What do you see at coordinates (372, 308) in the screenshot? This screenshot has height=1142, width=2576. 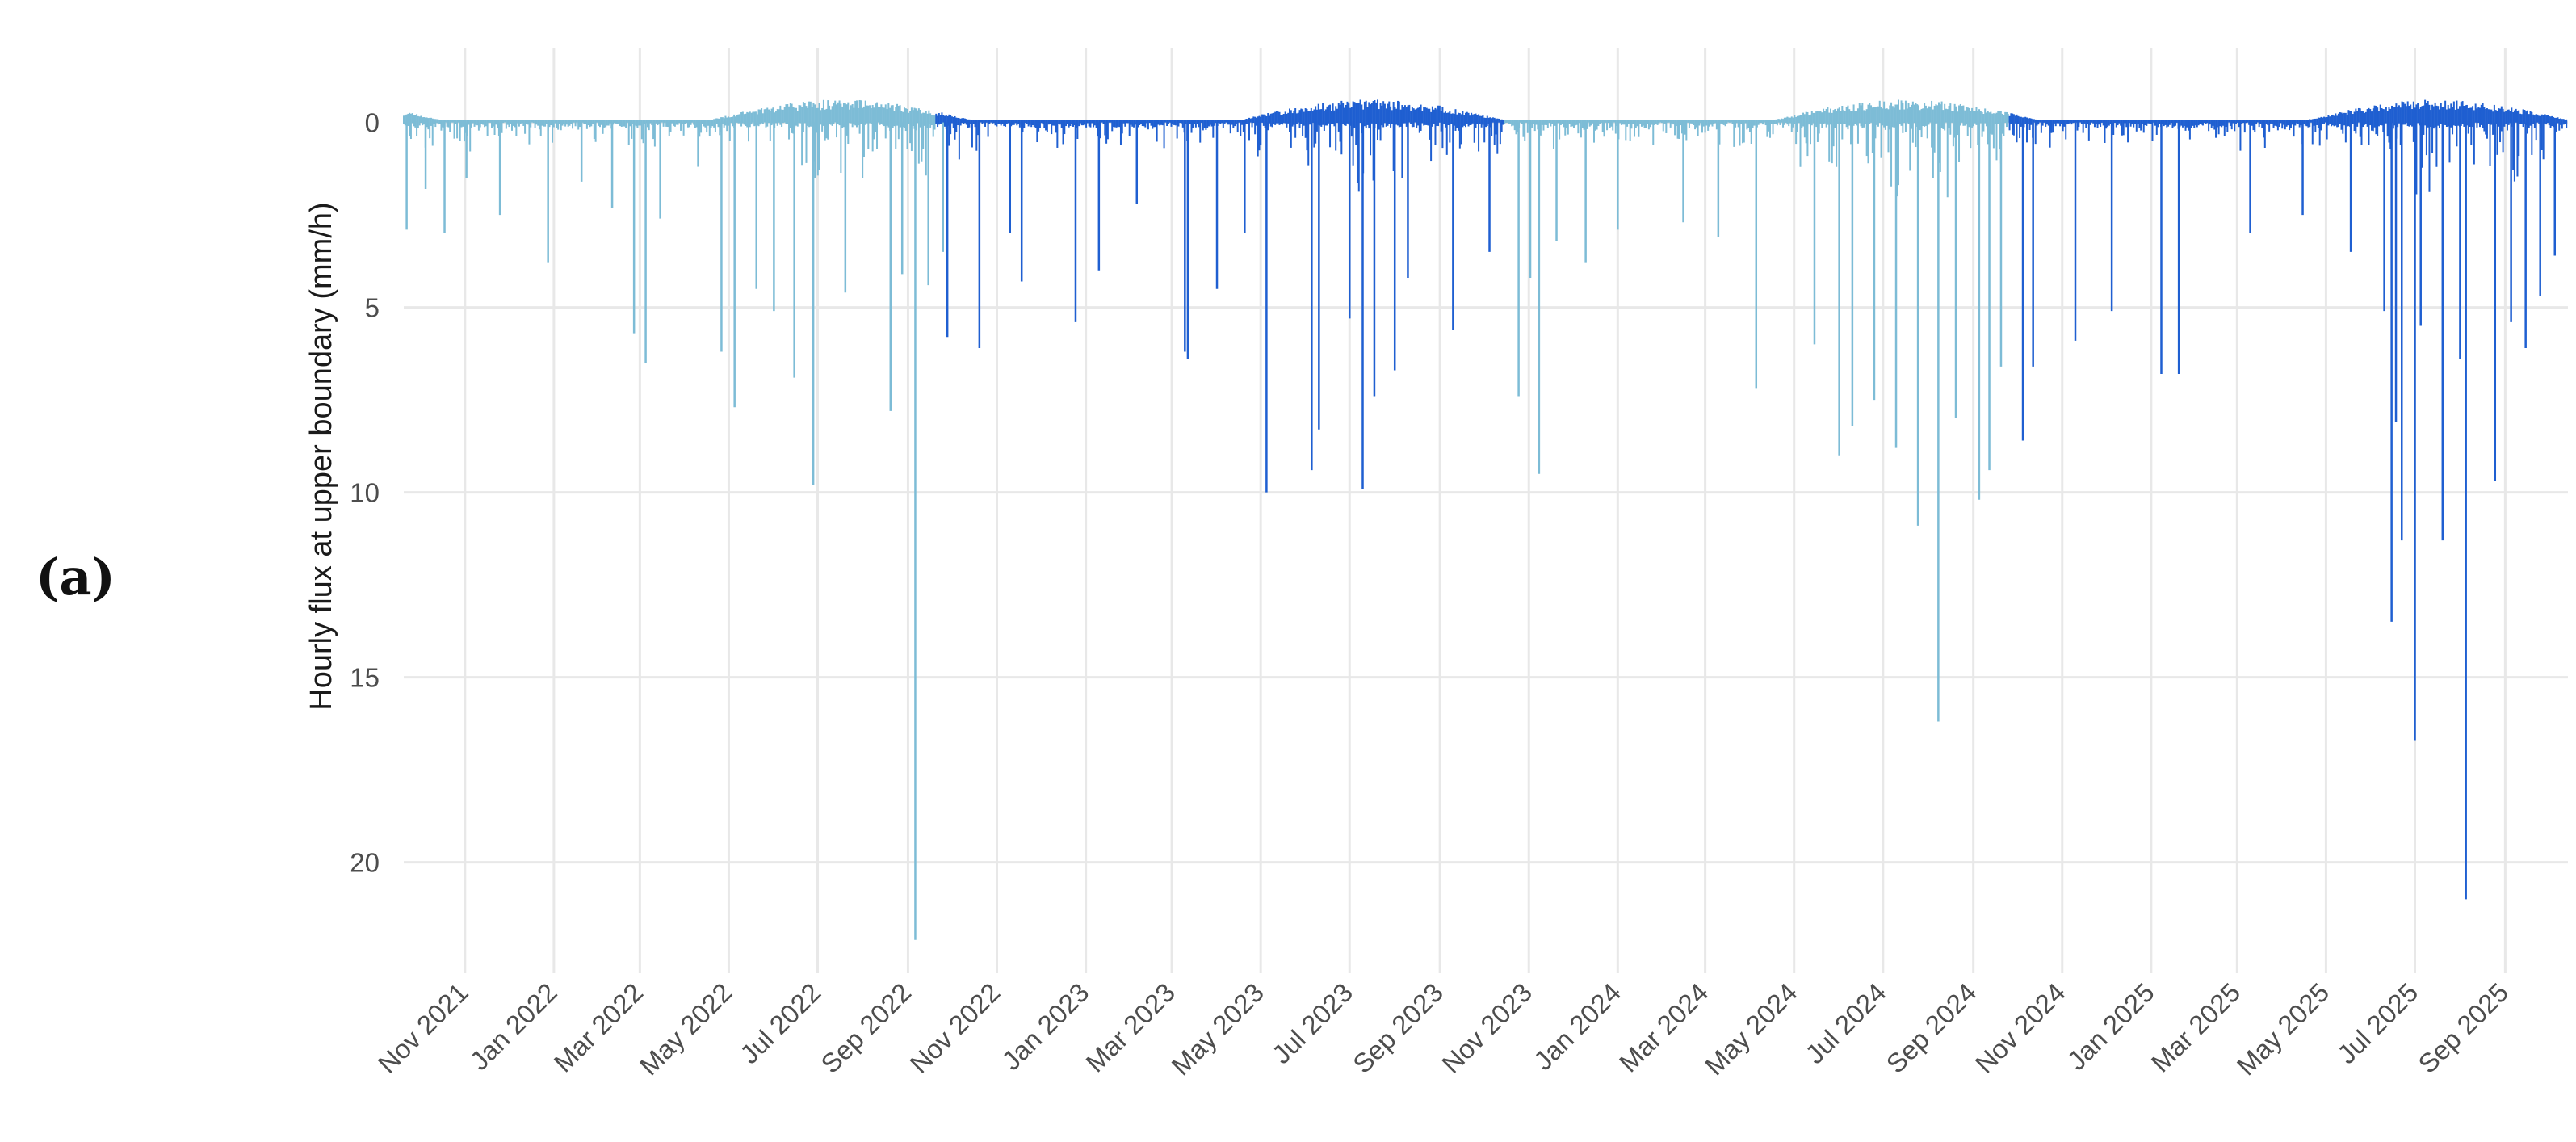 I see `y-tick-label: 5` at bounding box center [372, 308].